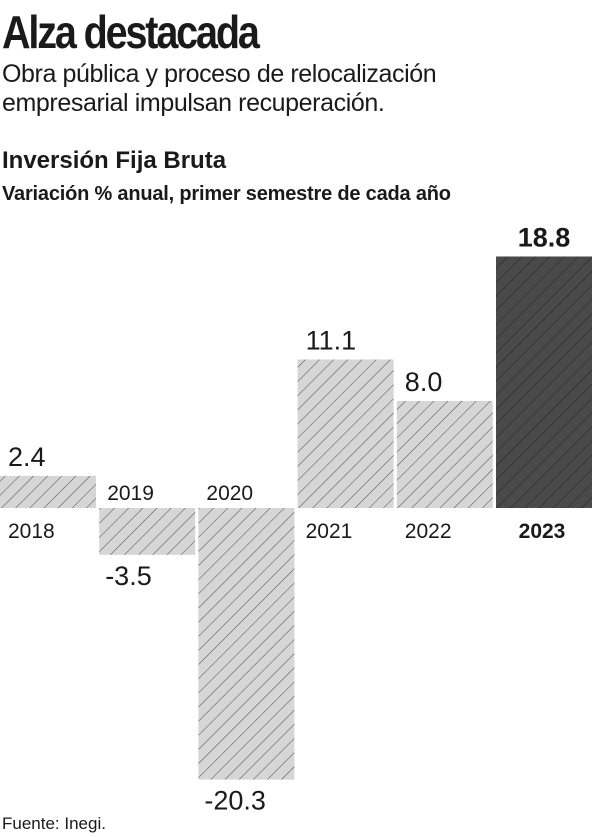 This screenshot has height=837, width=594. Describe the element at coordinates (131, 32) in the screenshot. I see `headline: Alza destacada` at that location.